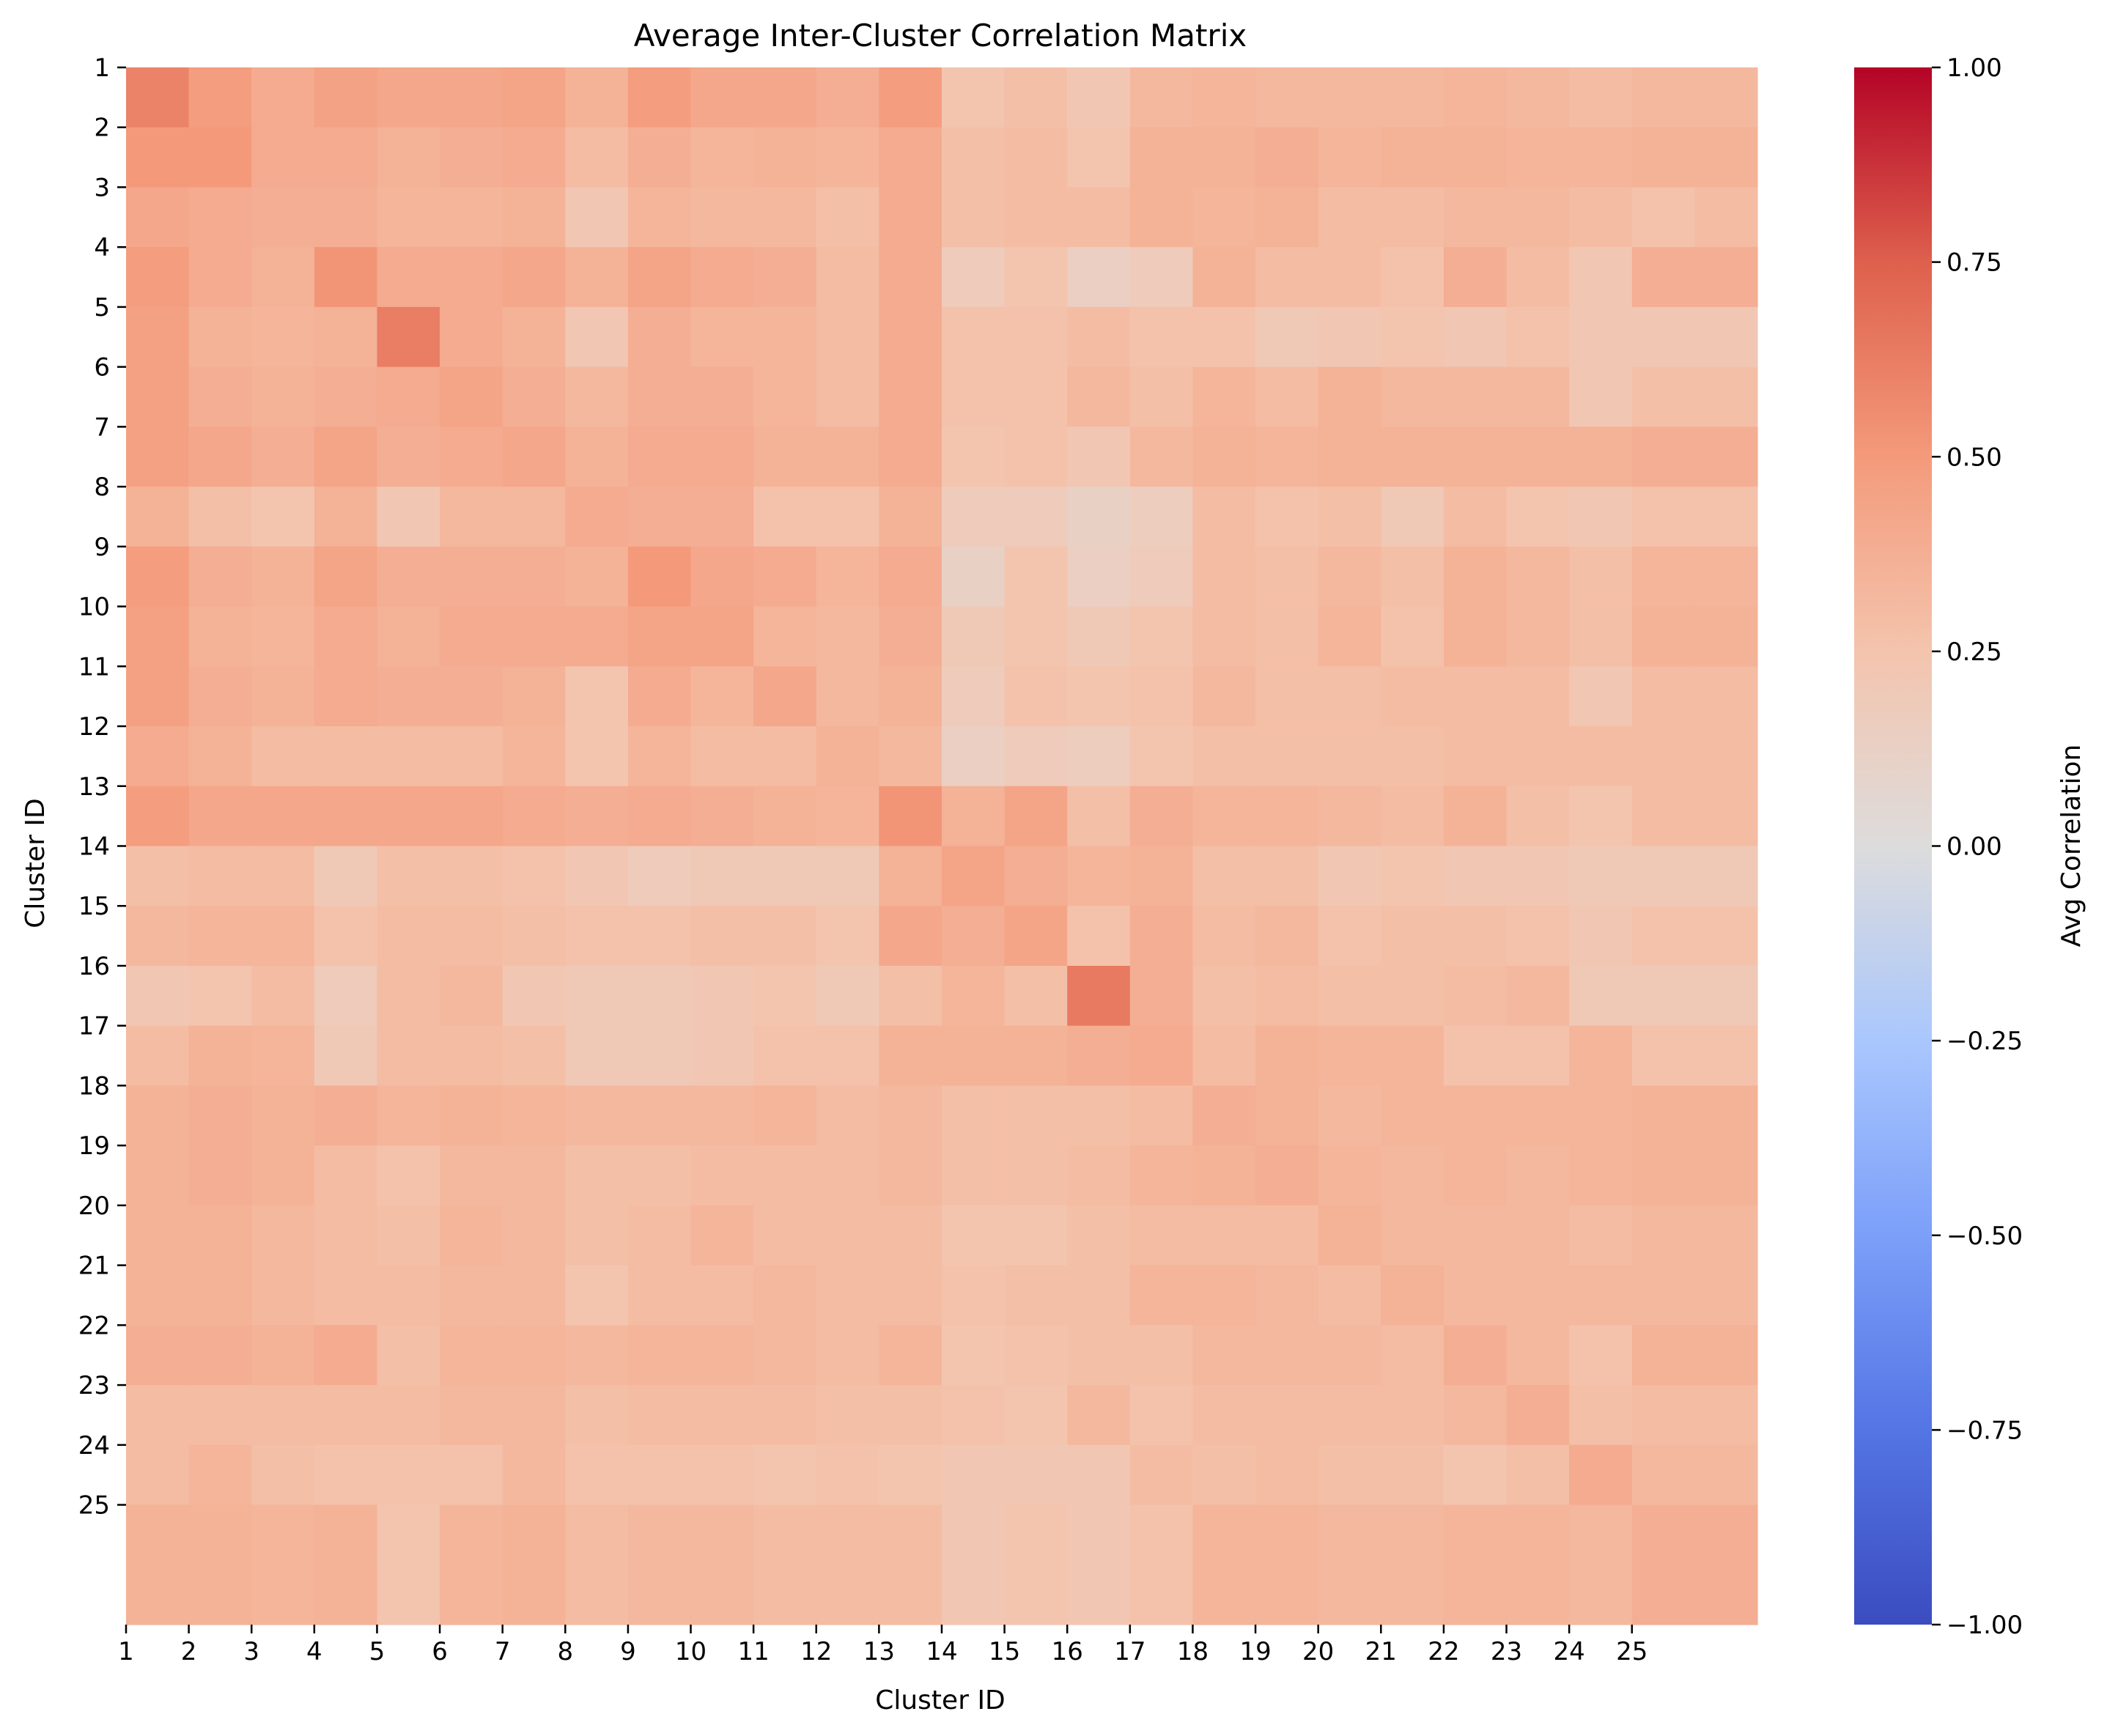 Image resolution: width=2107 pixels, height=1736 pixels. What do you see at coordinates (102, 548) in the screenshot?
I see `y-tick-label: 9` at bounding box center [102, 548].